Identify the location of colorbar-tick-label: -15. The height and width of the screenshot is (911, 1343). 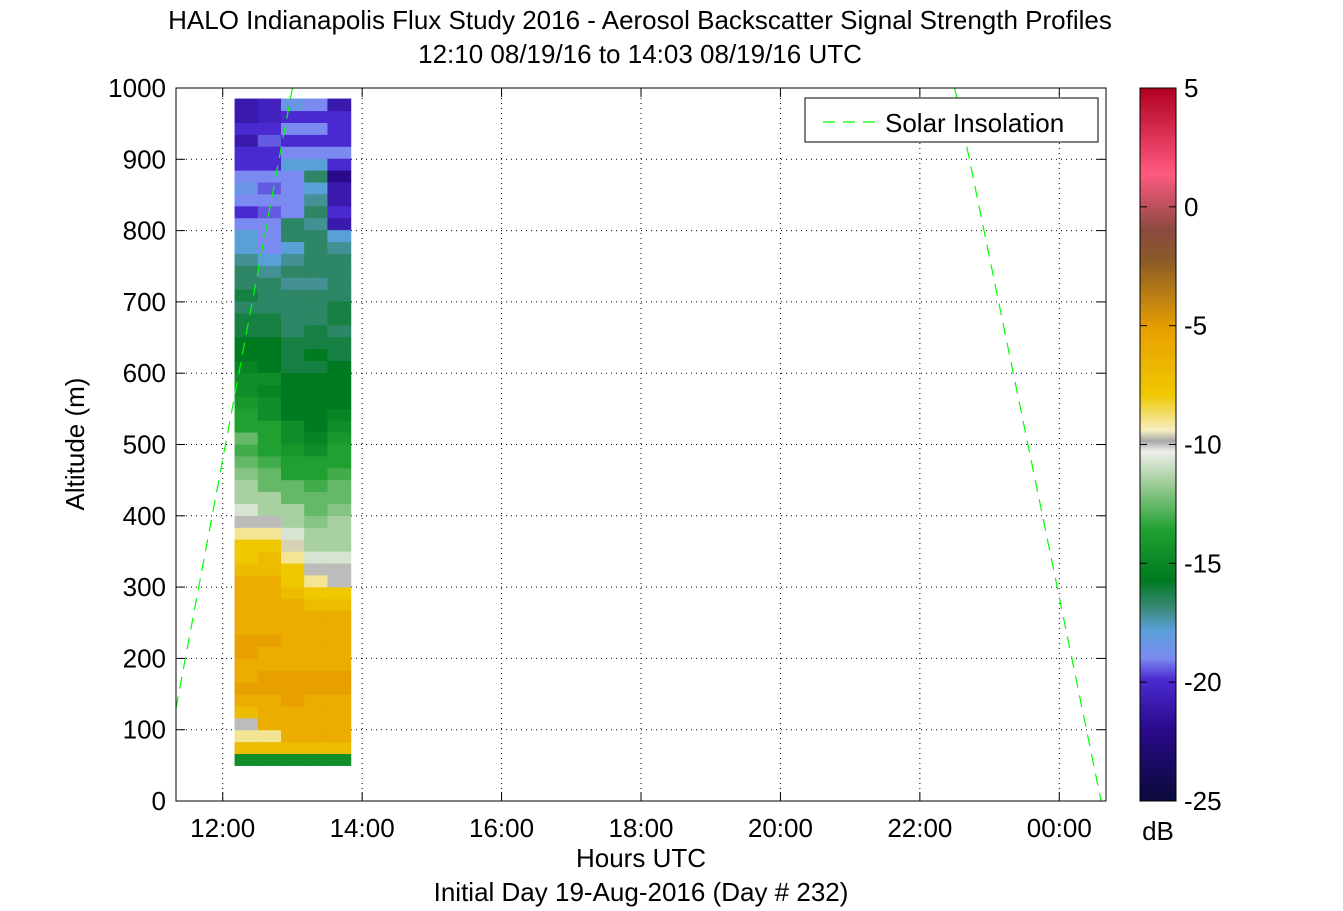
(1203, 563).